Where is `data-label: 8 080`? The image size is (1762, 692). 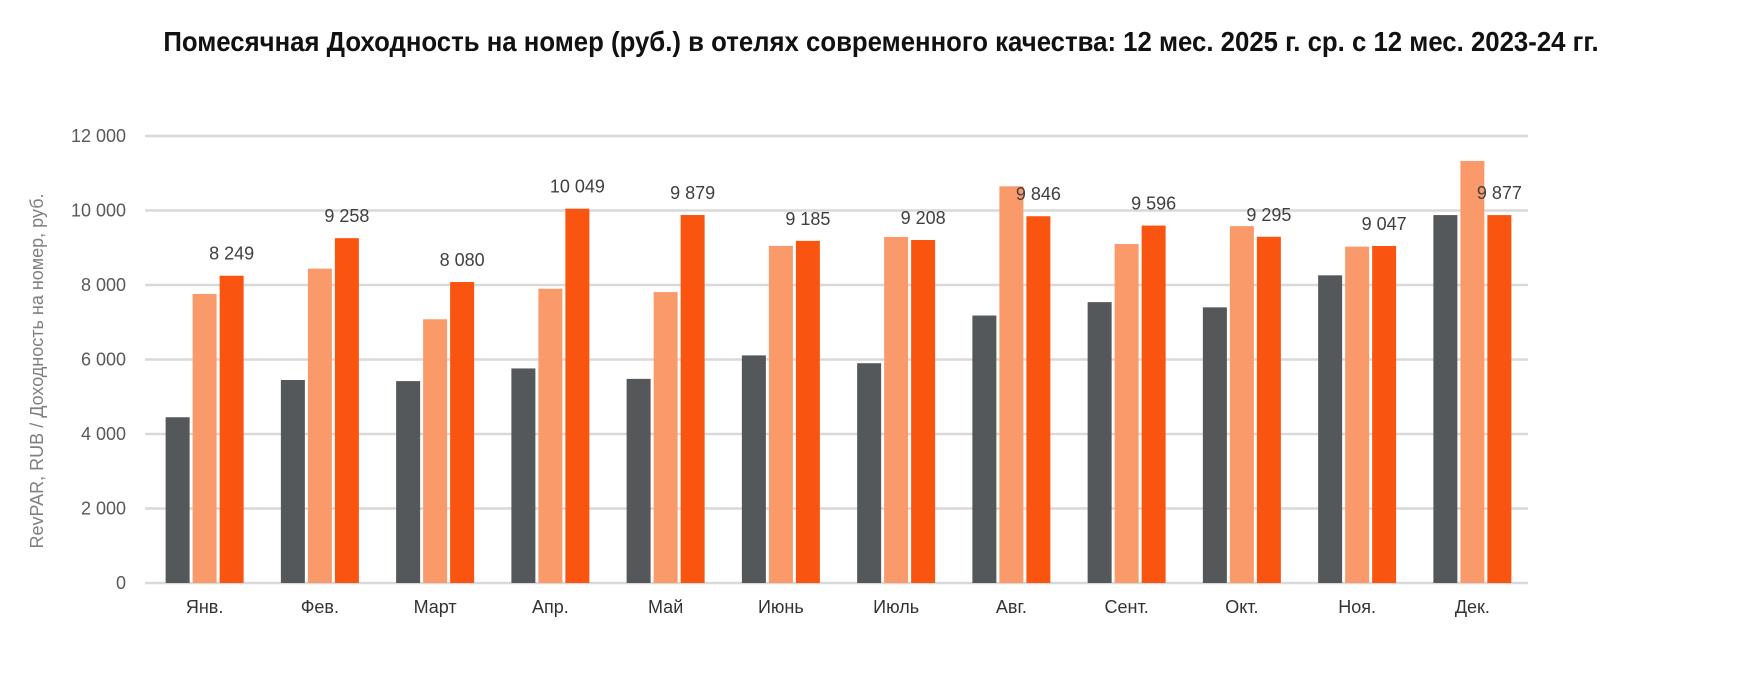 data-label: 8 080 is located at coordinates (462, 260).